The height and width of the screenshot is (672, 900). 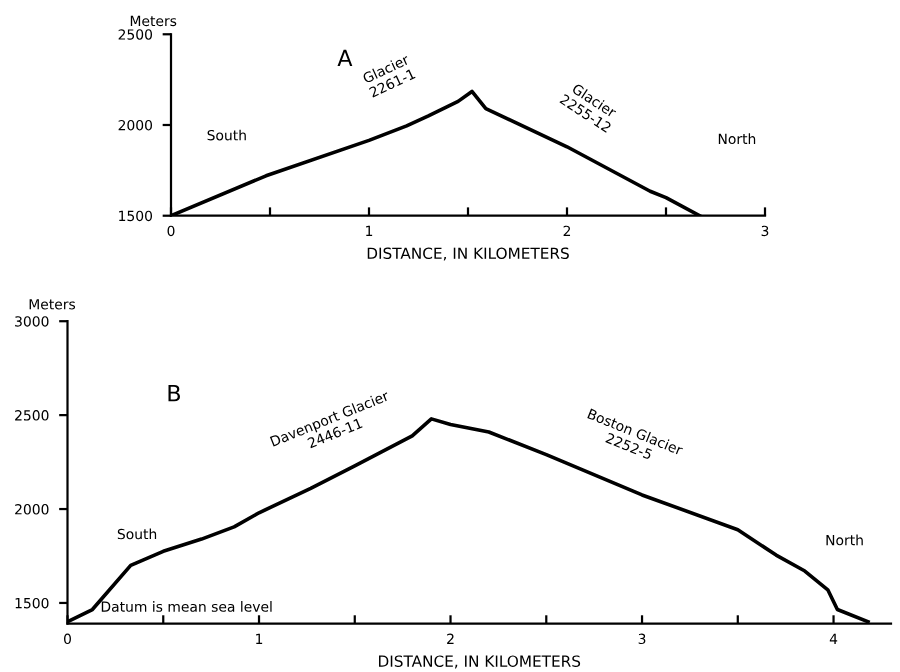 What do you see at coordinates (345, 57) in the screenshot?
I see `annotation: A` at bounding box center [345, 57].